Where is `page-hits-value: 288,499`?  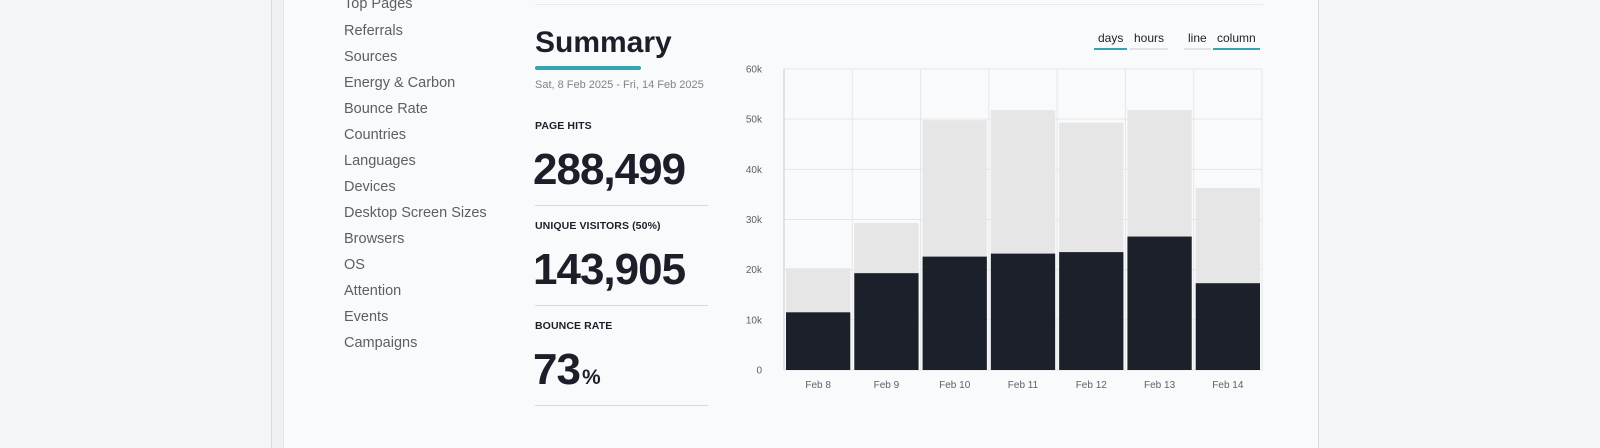 page-hits-value: 288,499 is located at coordinates (609, 169).